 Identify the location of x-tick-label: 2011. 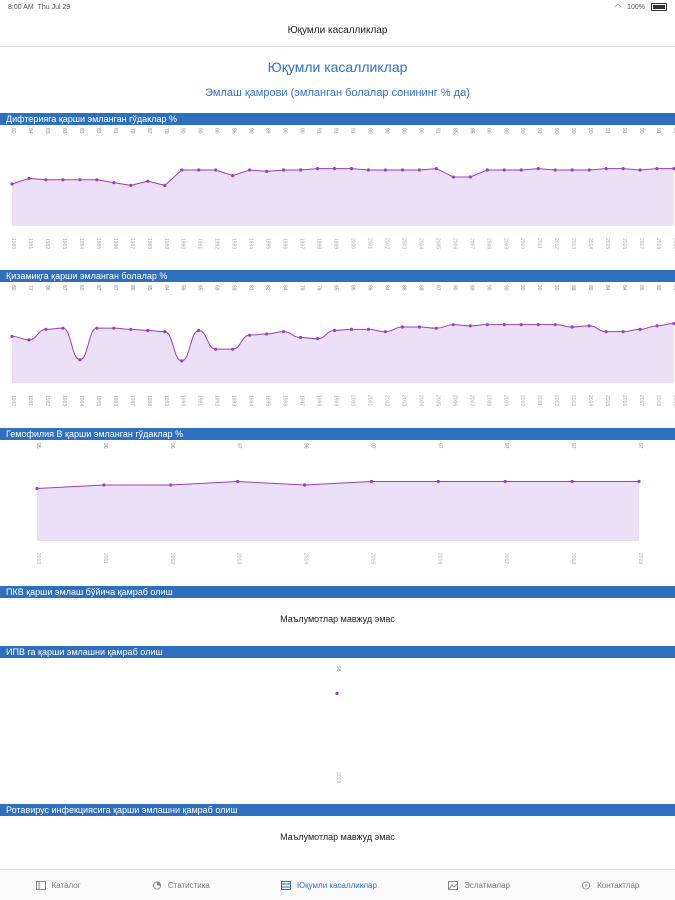
(105, 558).